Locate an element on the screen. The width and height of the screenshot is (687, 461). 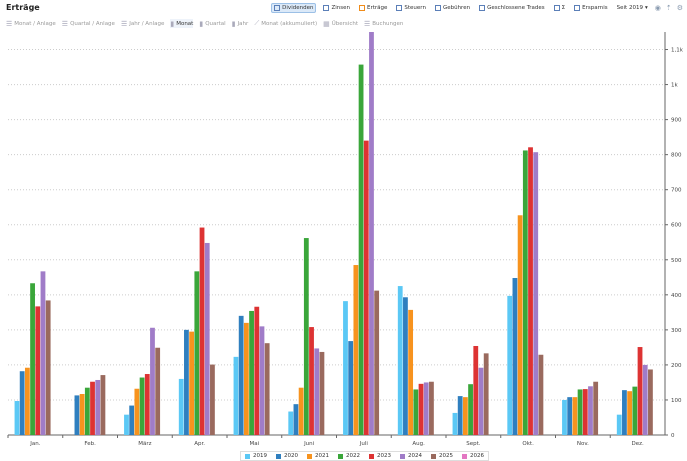
bar-2021-Feb. is located at coordinates (82, 414).